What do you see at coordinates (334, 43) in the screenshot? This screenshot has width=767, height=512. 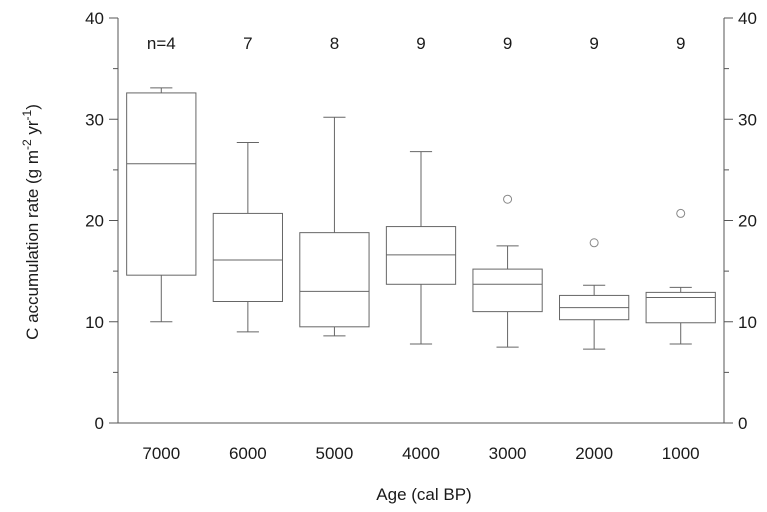 I see `sample-size-label: 8` at bounding box center [334, 43].